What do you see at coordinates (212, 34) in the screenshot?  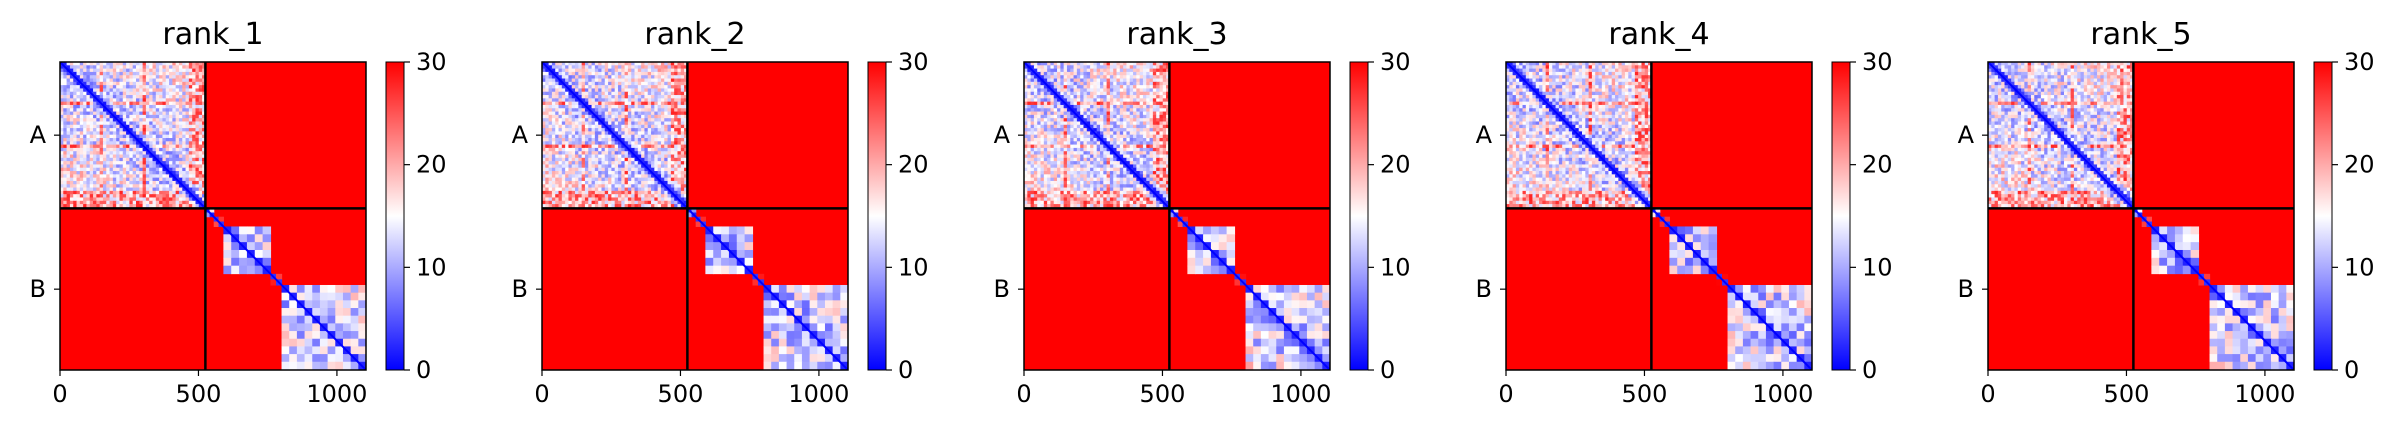 I see `panel-title: rank_1` at bounding box center [212, 34].